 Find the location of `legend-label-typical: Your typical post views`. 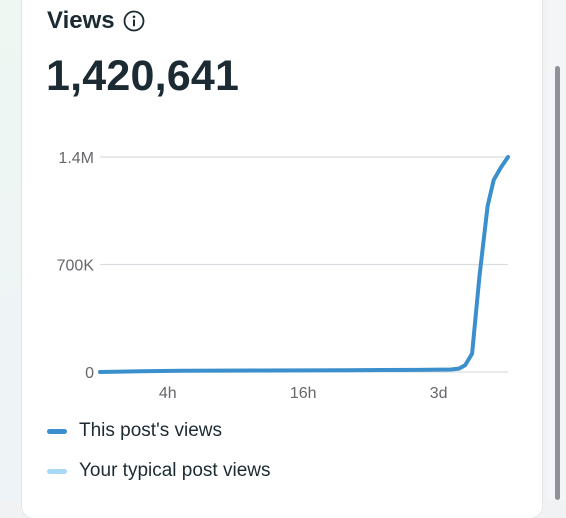

legend-label-typical: Your typical post views is located at coordinates (175, 470).